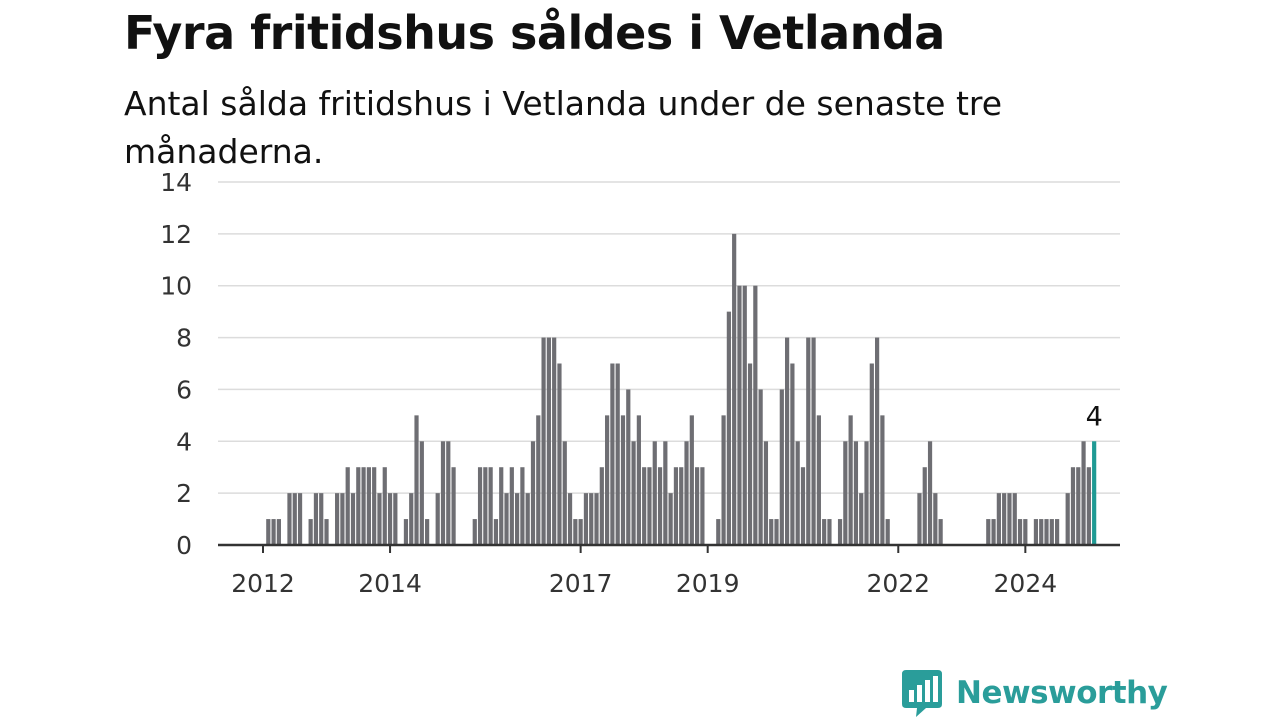 The width and height of the screenshot is (1280, 720). Describe the element at coordinates (184, 389) in the screenshot. I see `y-tick-label: 6` at that location.